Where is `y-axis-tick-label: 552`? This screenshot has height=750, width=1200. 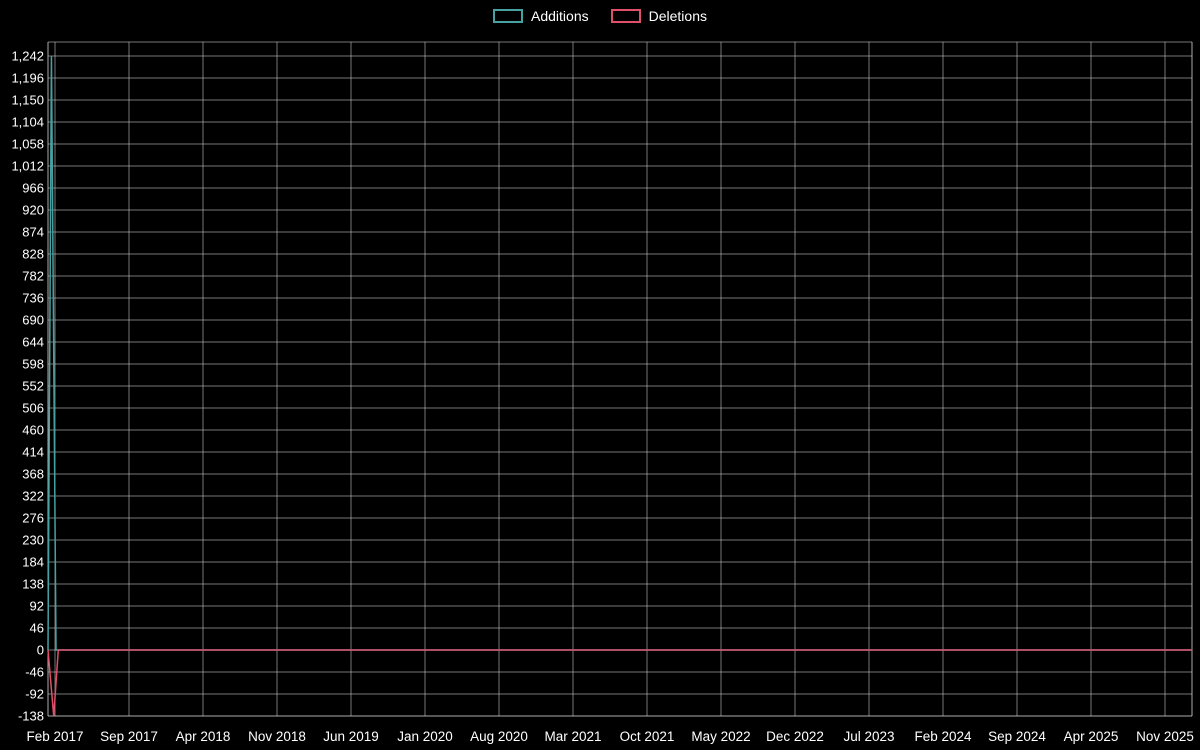
y-axis-tick-label: 552 is located at coordinates (33, 386).